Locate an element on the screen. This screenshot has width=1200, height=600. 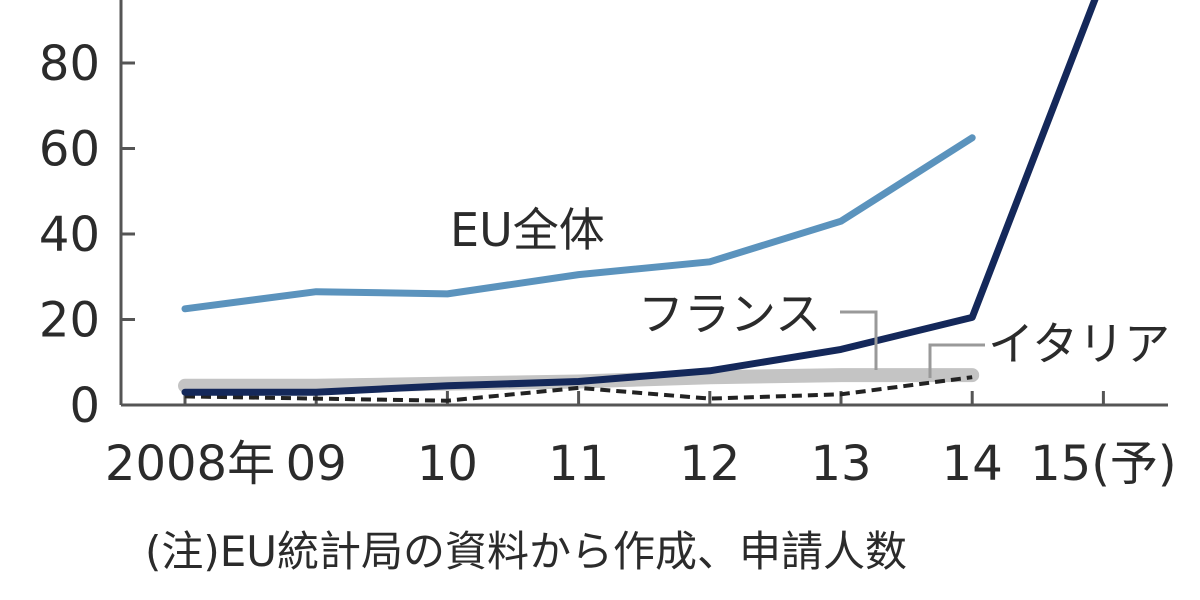
x-tick-label: 15(予) is located at coordinates (1103, 464).